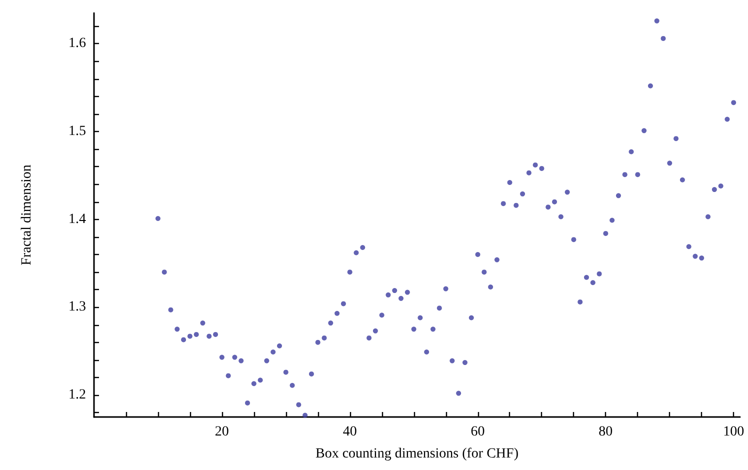 The image size is (748, 470). I want to click on x-tick-label: 40, so click(349, 432).